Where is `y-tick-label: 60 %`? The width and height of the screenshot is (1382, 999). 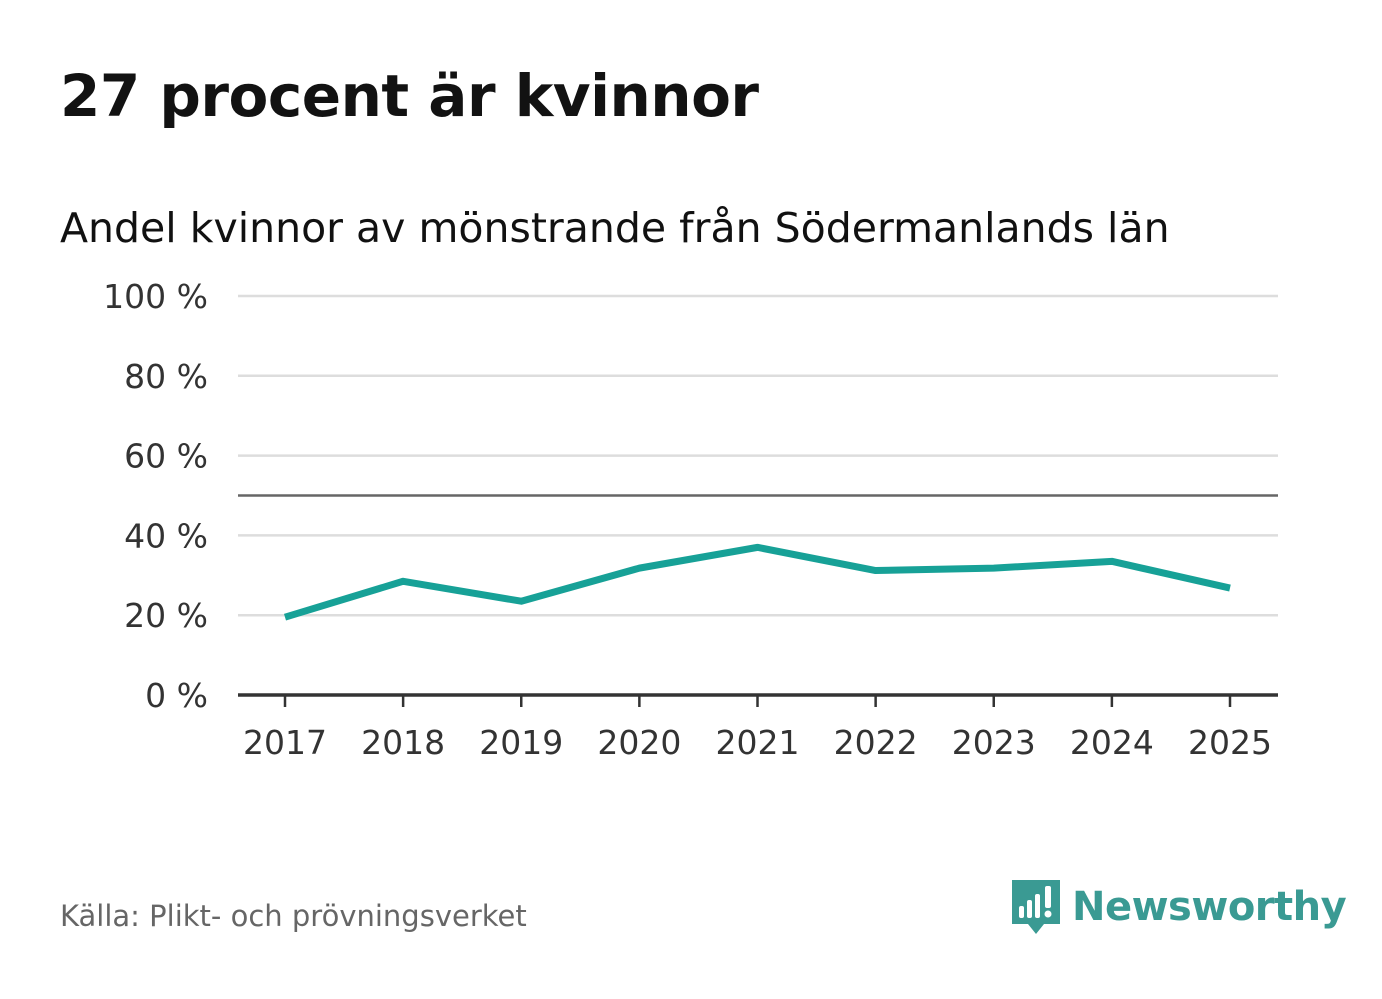 y-tick-label: 60 % is located at coordinates (166, 456).